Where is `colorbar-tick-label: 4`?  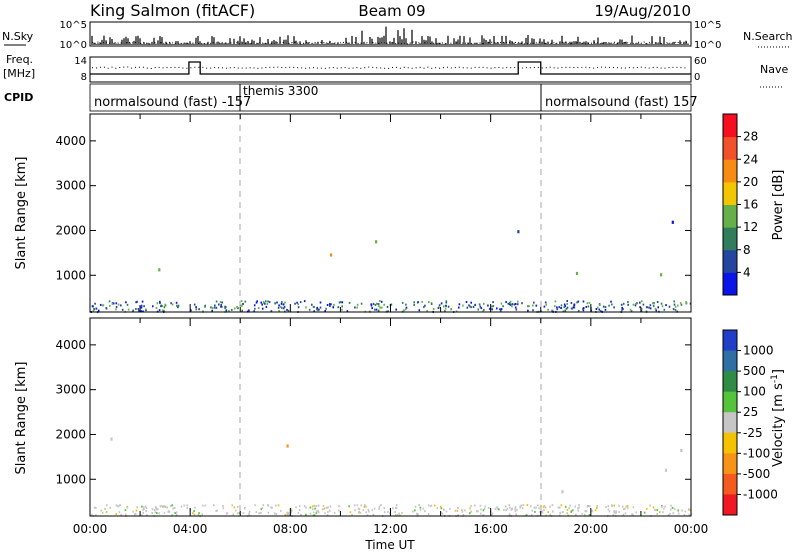
colorbar-tick-label: 4 is located at coordinates (747, 272).